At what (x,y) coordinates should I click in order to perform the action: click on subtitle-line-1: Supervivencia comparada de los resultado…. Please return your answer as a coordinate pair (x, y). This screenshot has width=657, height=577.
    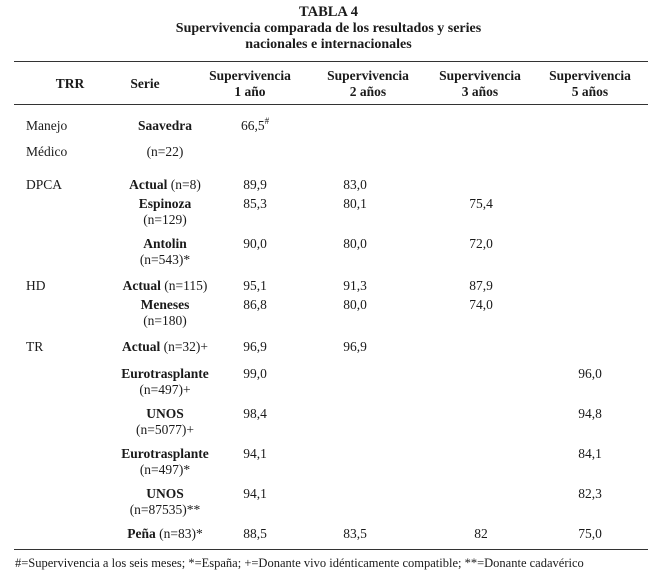
    Looking at the image, I should click on (328, 28).